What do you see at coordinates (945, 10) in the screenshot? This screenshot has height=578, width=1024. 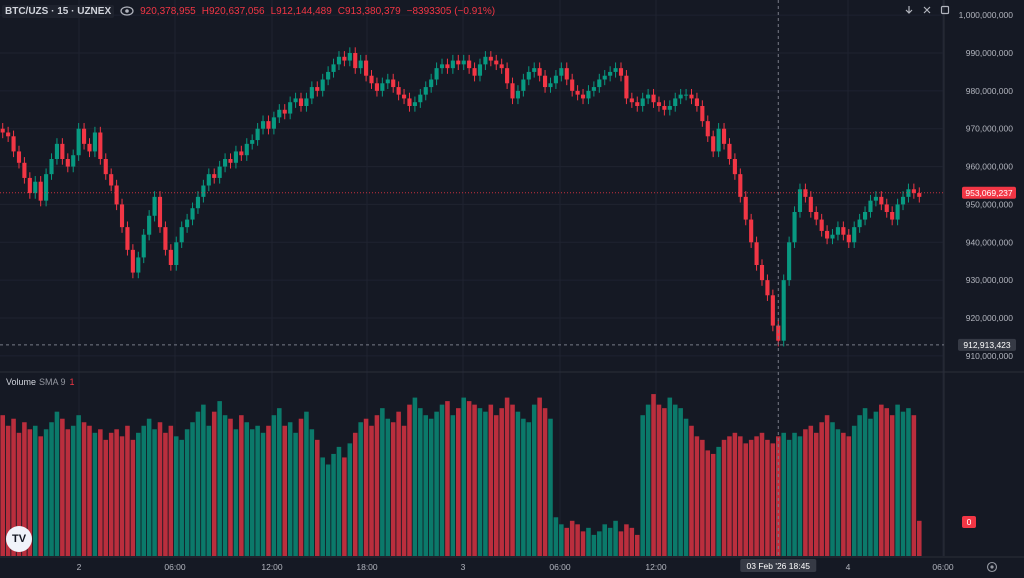 I see `fullscreen-icon` at bounding box center [945, 10].